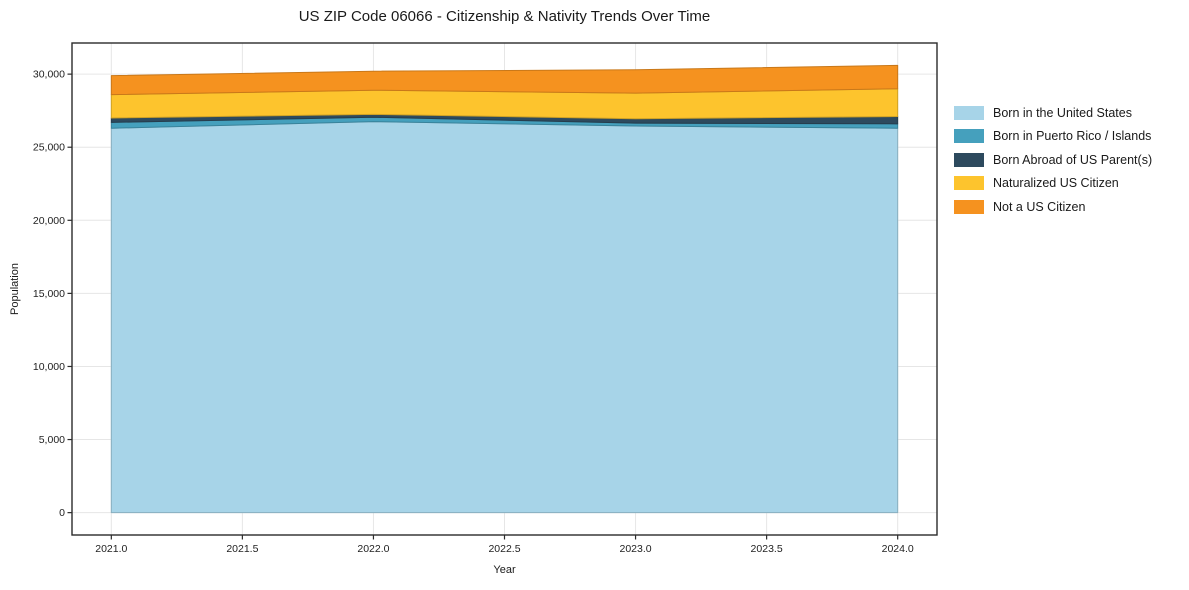  Describe the element at coordinates (49, 221) in the screenshot. I see `y-tick-label: 20,000` at that location.